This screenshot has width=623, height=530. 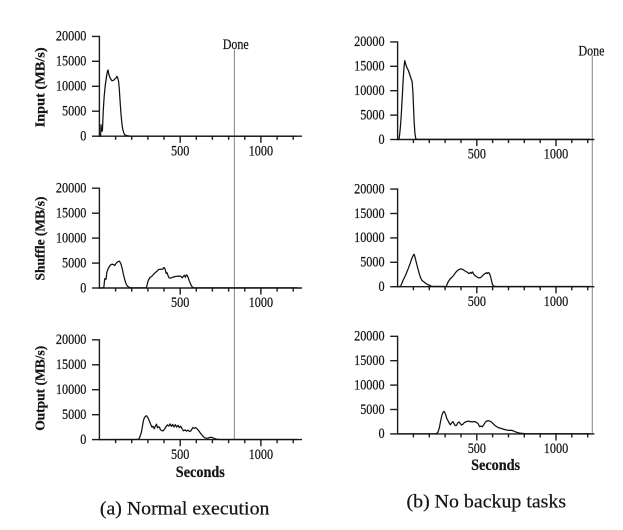 I want to click on svg-text: Output (MB/s), so click(x=40, y=388).